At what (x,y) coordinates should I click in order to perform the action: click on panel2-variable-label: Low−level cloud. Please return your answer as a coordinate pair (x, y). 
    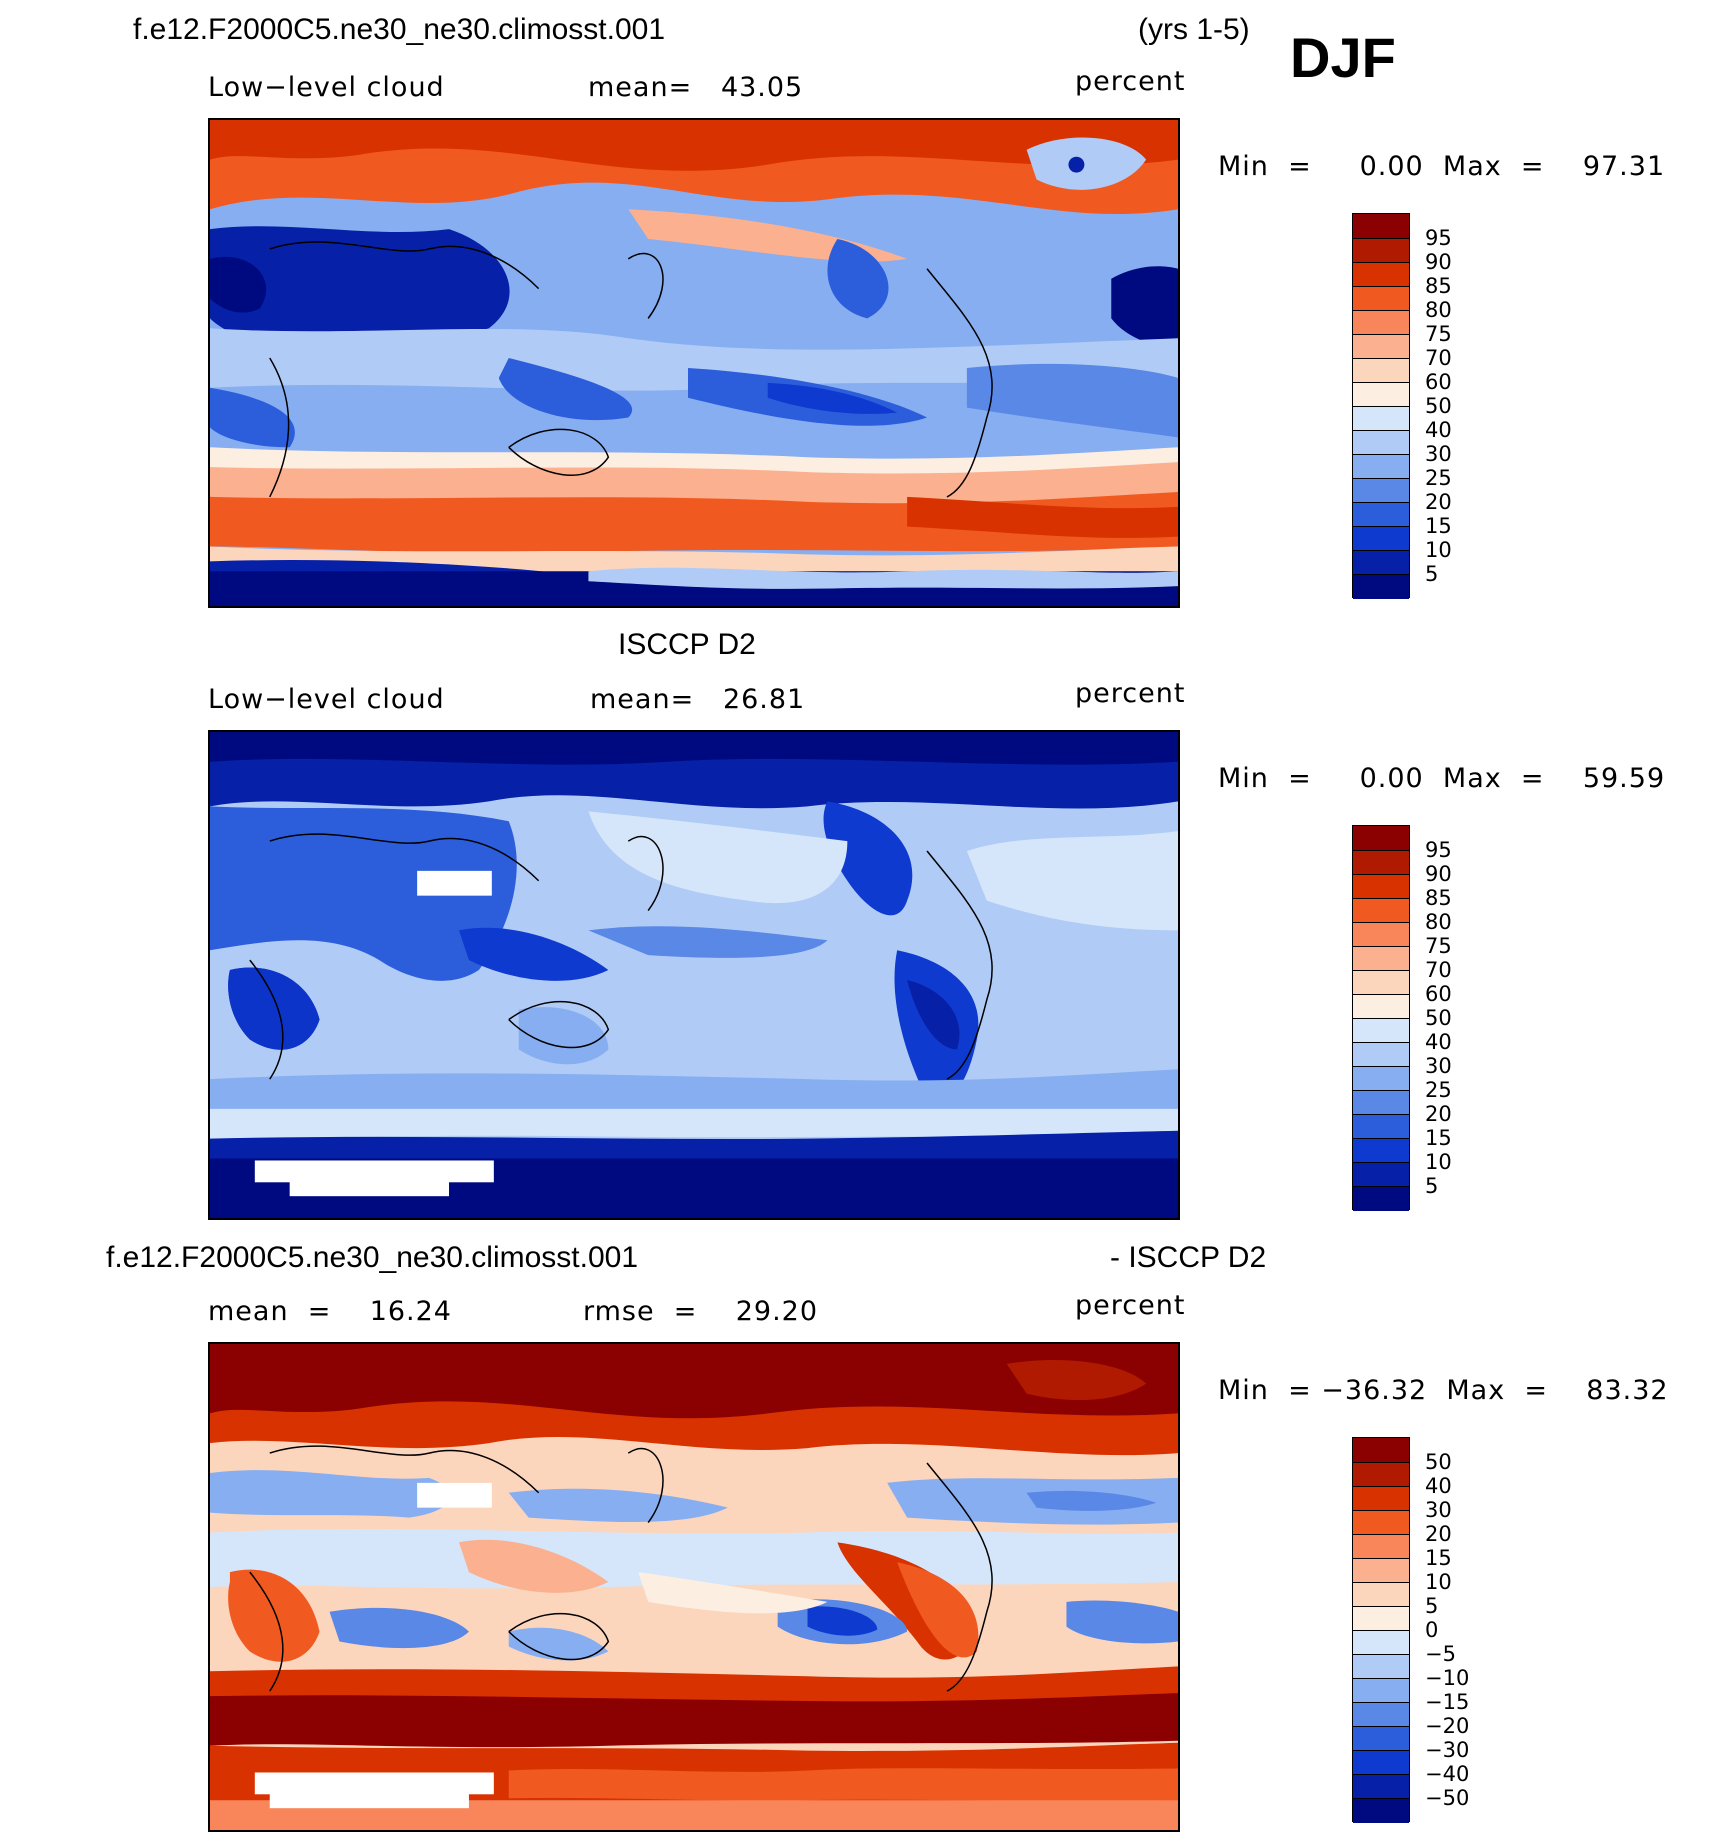
    Looking at the image, I should click on (326, 699).